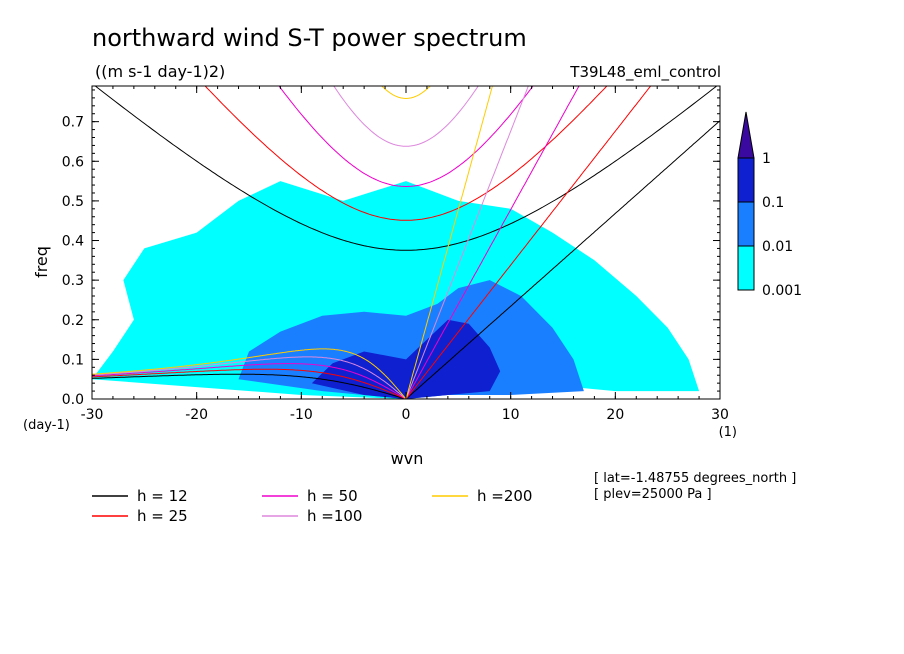 This screenshot has width=904, height=654. Describe the element at coordinates (777, 247) in the screenshot. I see `colorbar-label: 0.01` at that location.